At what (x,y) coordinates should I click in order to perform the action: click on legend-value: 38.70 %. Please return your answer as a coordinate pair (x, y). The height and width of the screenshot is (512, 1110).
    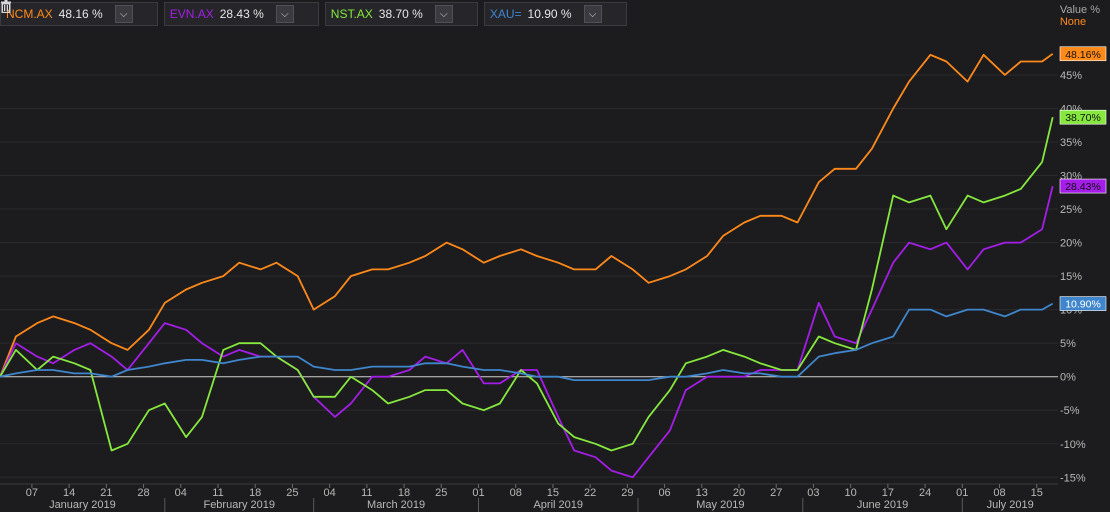
    Looking at the image, I should click on (400, 14).